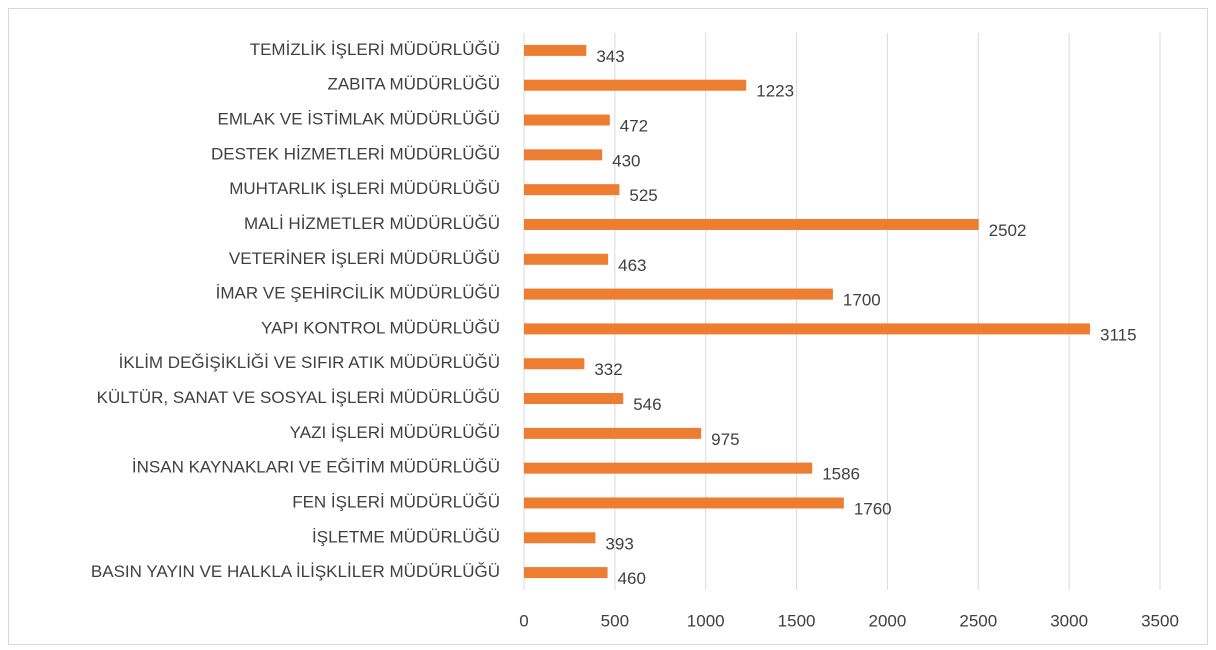  Describe the element at coordinates (634, 126) in the screenshot. I see `value-label: 472` at that location.